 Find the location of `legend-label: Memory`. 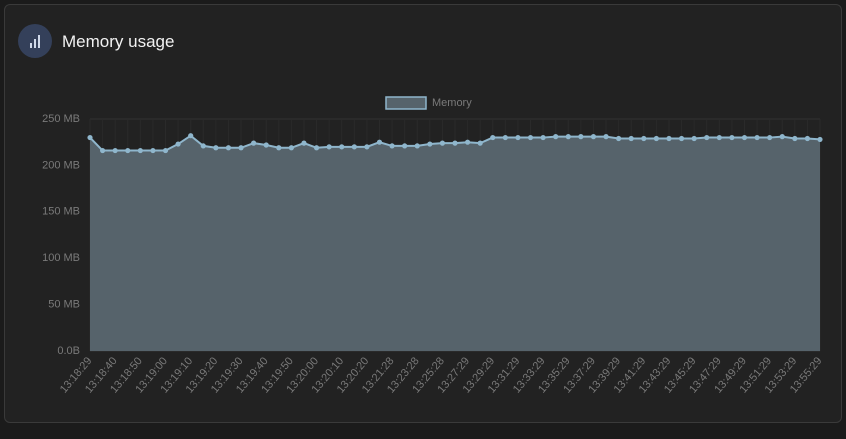

legend-label: Memory is located at coordinates (452, 103).